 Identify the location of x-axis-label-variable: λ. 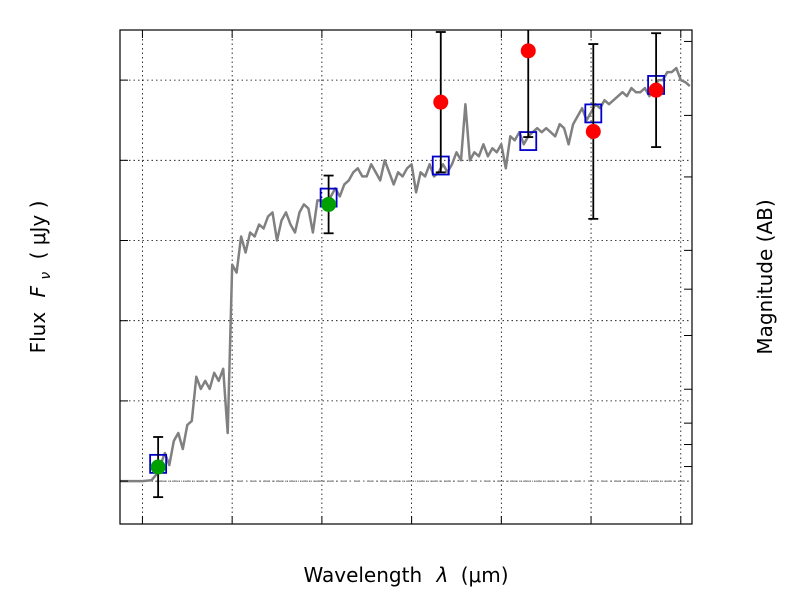
(442, 575).